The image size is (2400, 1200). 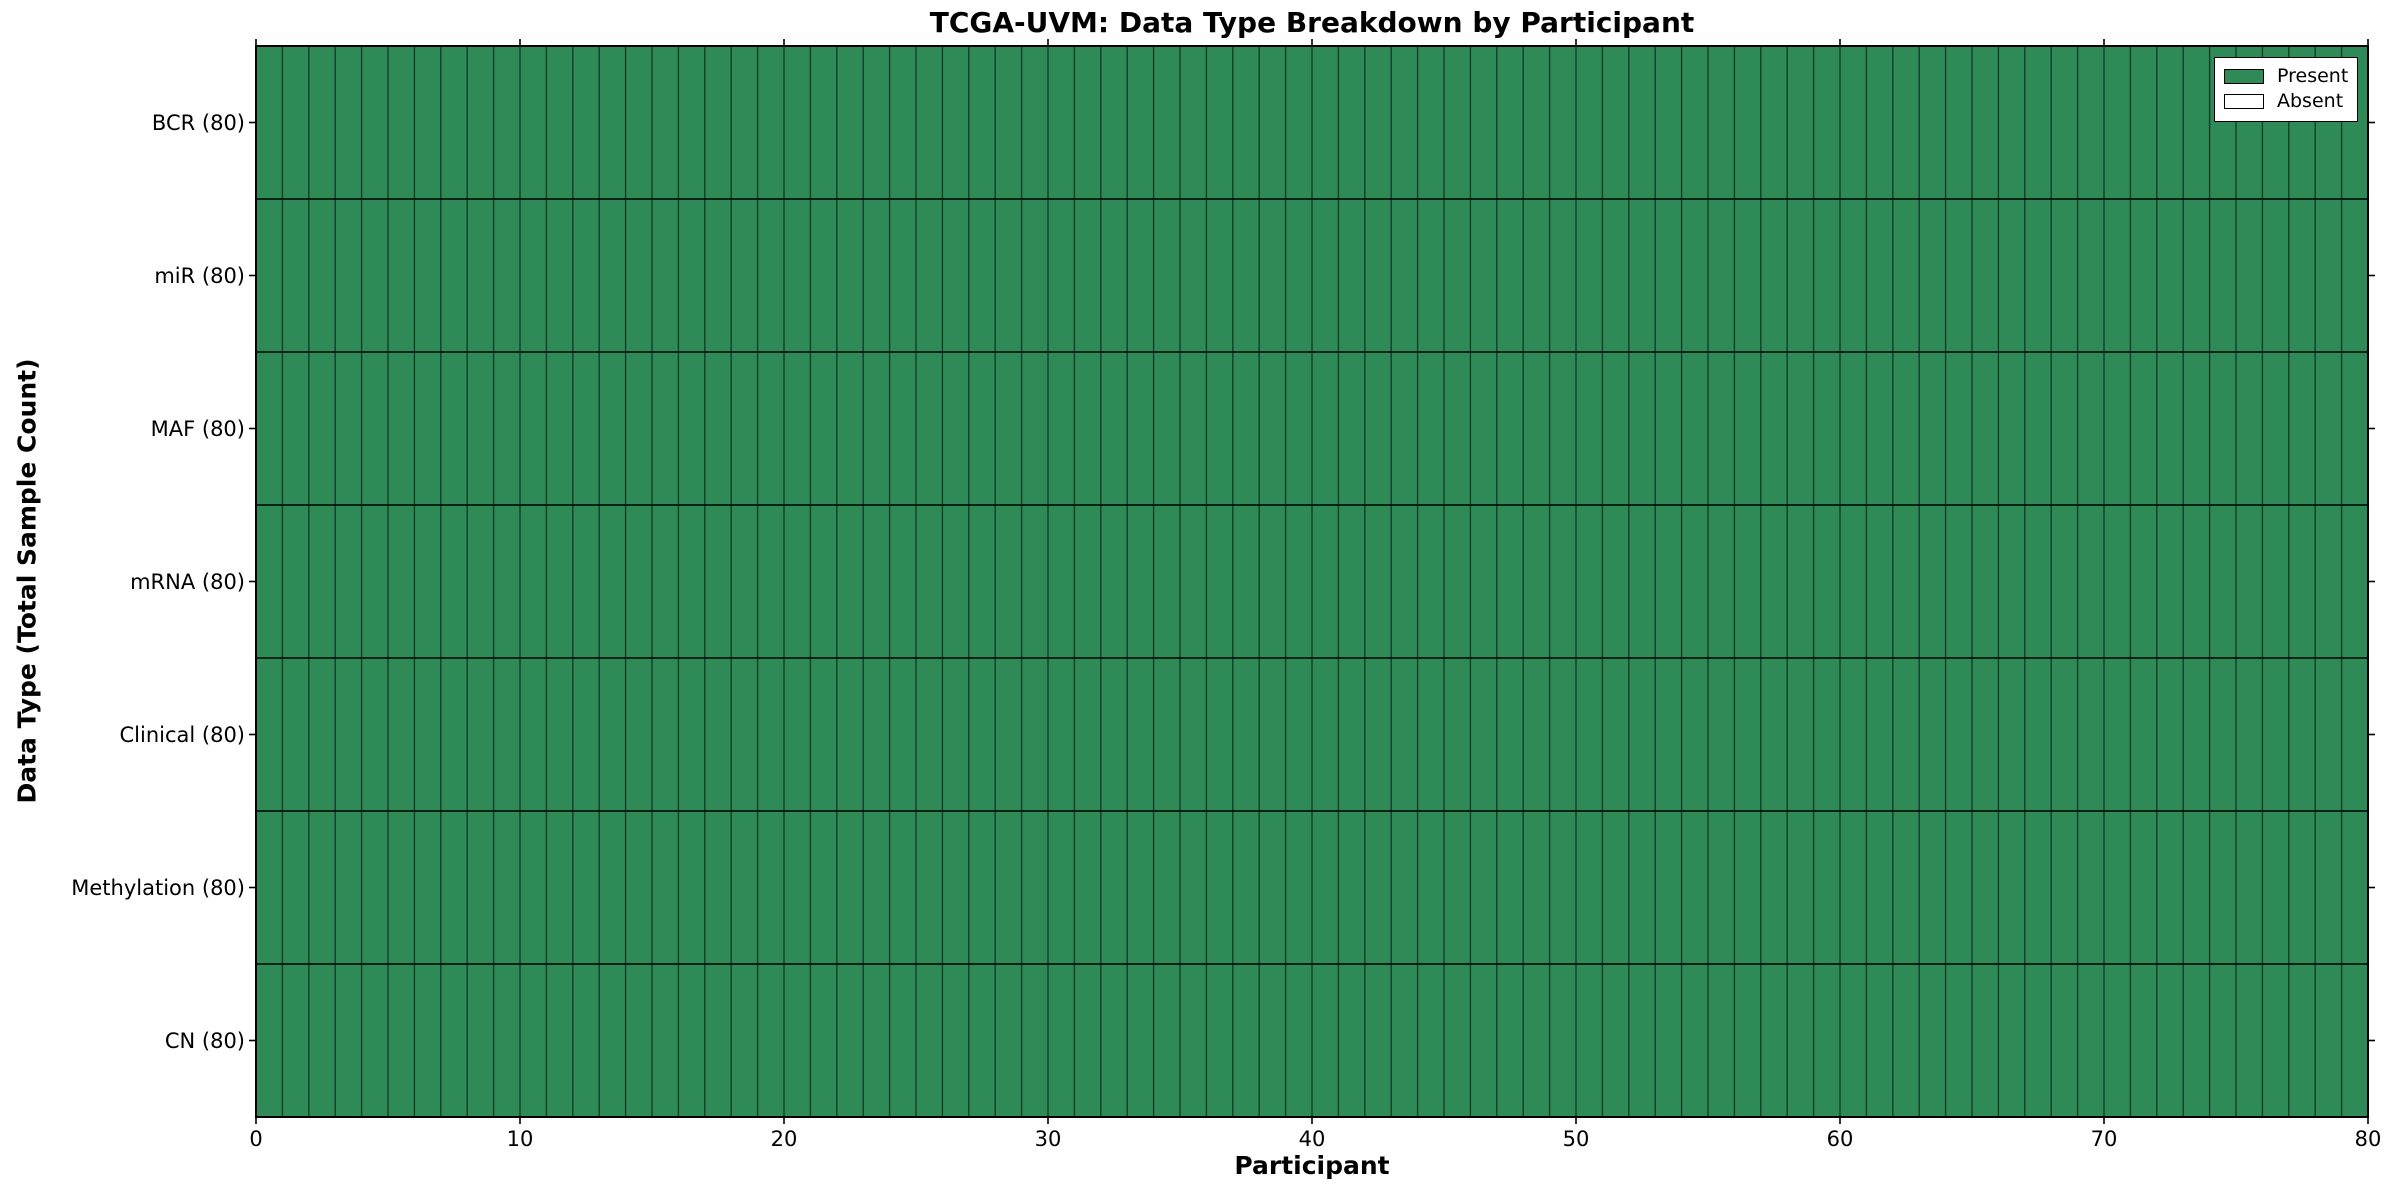 What do you see at coordinates (2286, 101) in the screenshot?
I see `legend-entry-absent: Absent` at bounding box center [2286, 101].